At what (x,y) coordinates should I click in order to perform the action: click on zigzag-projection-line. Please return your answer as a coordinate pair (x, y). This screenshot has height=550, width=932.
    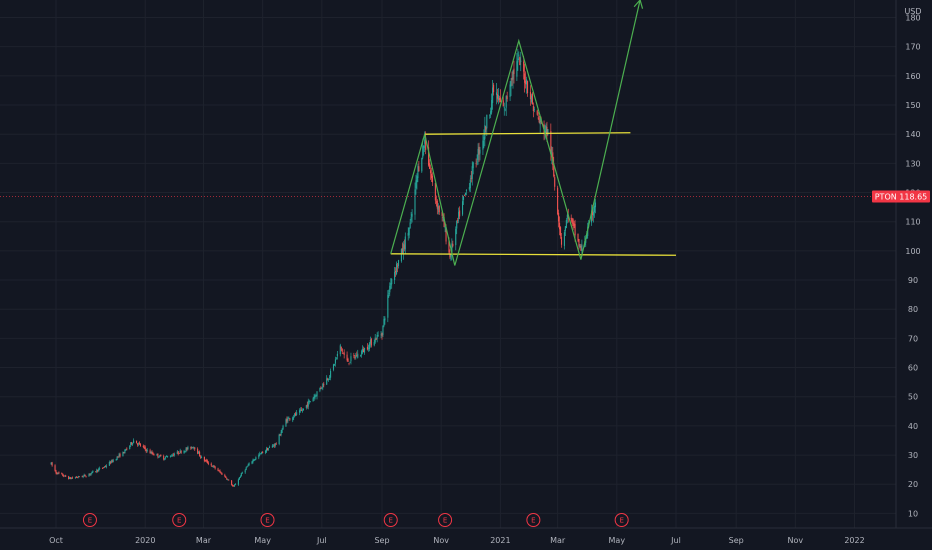
    Looking at the image, I should click on (515, 133).